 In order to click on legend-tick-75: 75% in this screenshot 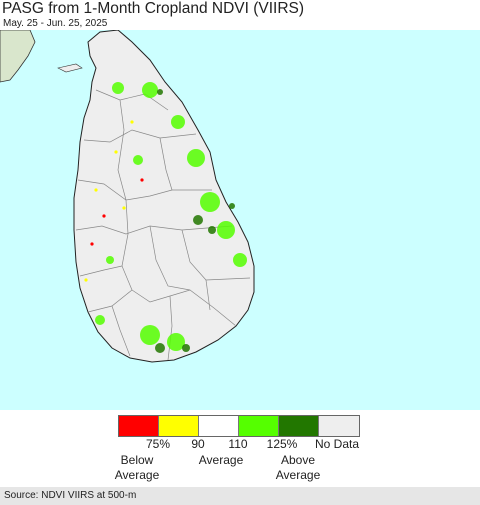, I will do `click(158, 444)`.